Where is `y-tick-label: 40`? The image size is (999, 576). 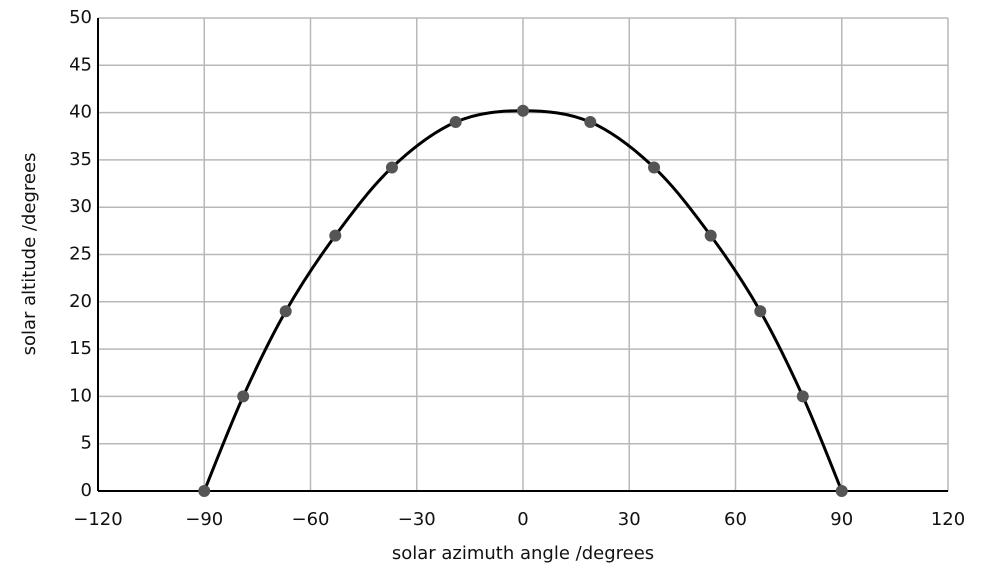
y-tick-label: 40 is located at coordinates (80, 112).